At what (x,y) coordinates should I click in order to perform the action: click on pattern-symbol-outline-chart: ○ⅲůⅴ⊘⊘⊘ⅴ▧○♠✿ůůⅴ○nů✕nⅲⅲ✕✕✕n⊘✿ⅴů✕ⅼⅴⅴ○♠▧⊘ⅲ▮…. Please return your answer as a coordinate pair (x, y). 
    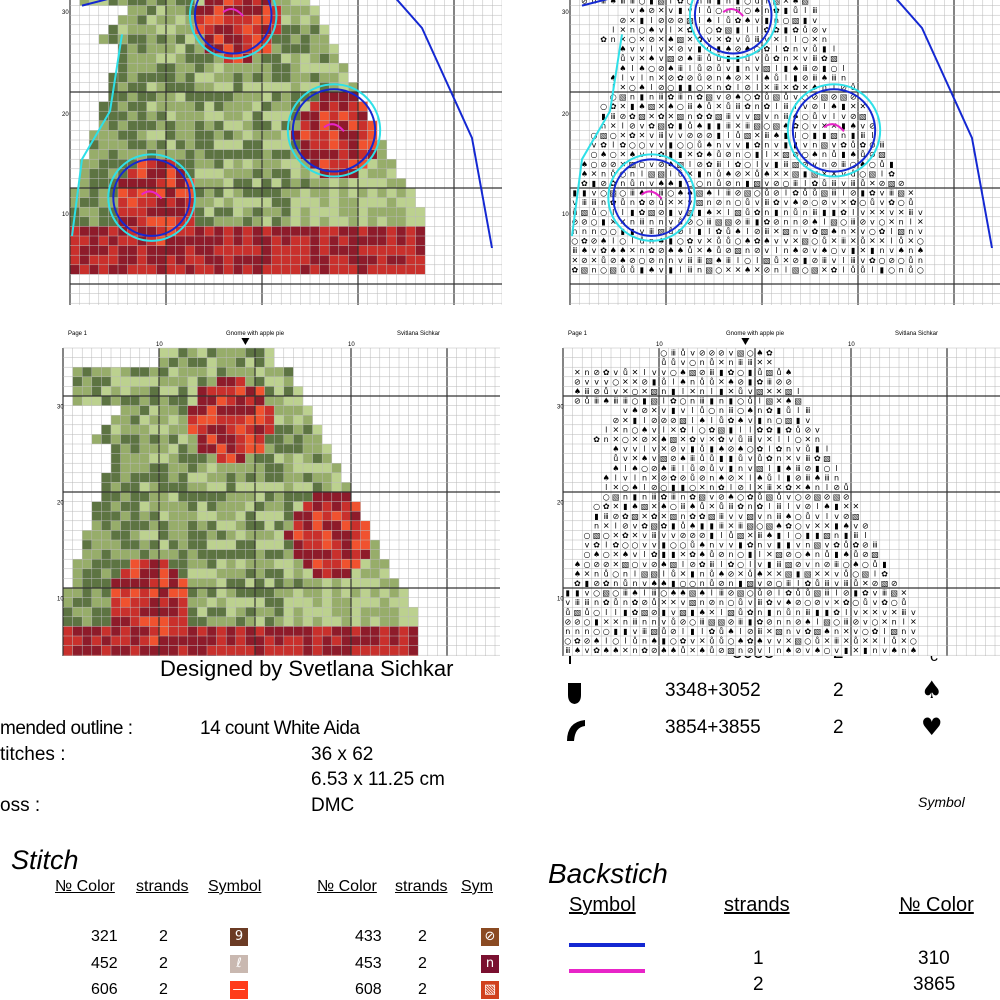
    Looking at the image, I should click on (781, 152).